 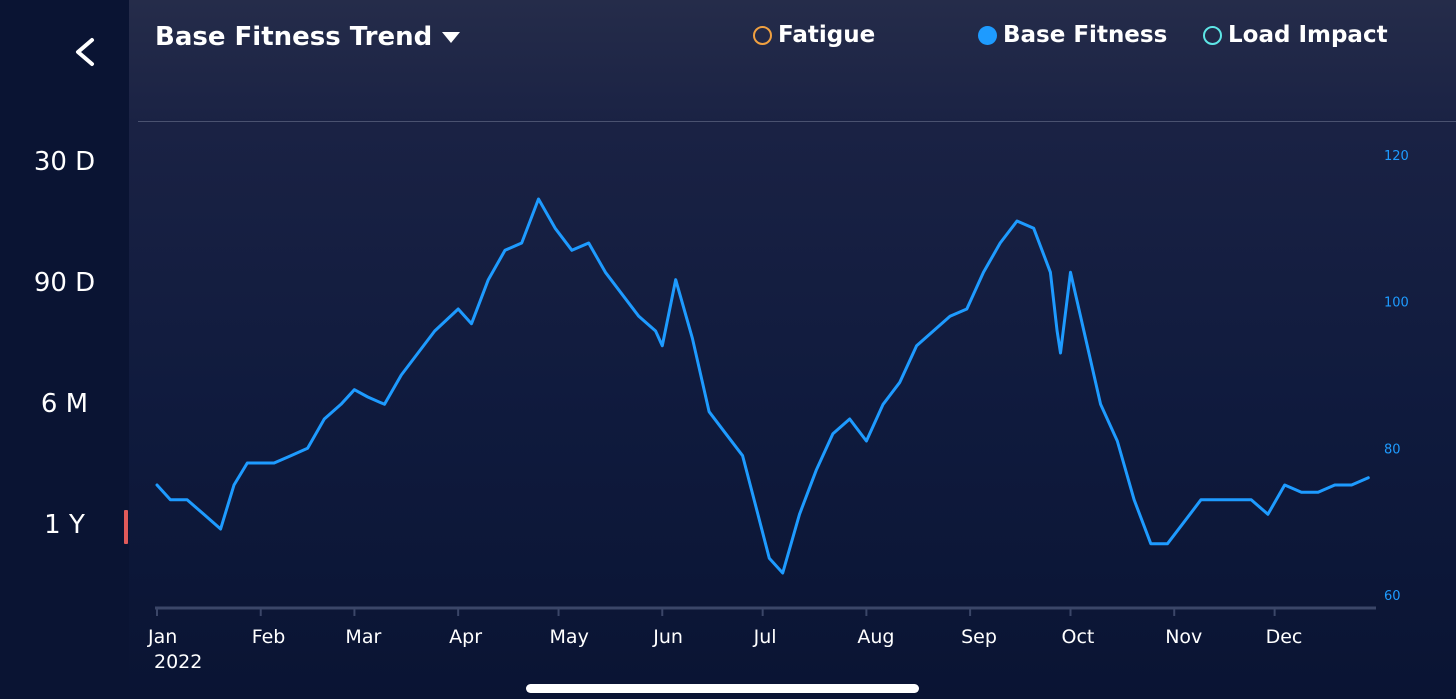 What do you see at coordinates (1392, 596) in the screenshot?
I see `y-tick-label: 60` at bounding box center [1392, 596].